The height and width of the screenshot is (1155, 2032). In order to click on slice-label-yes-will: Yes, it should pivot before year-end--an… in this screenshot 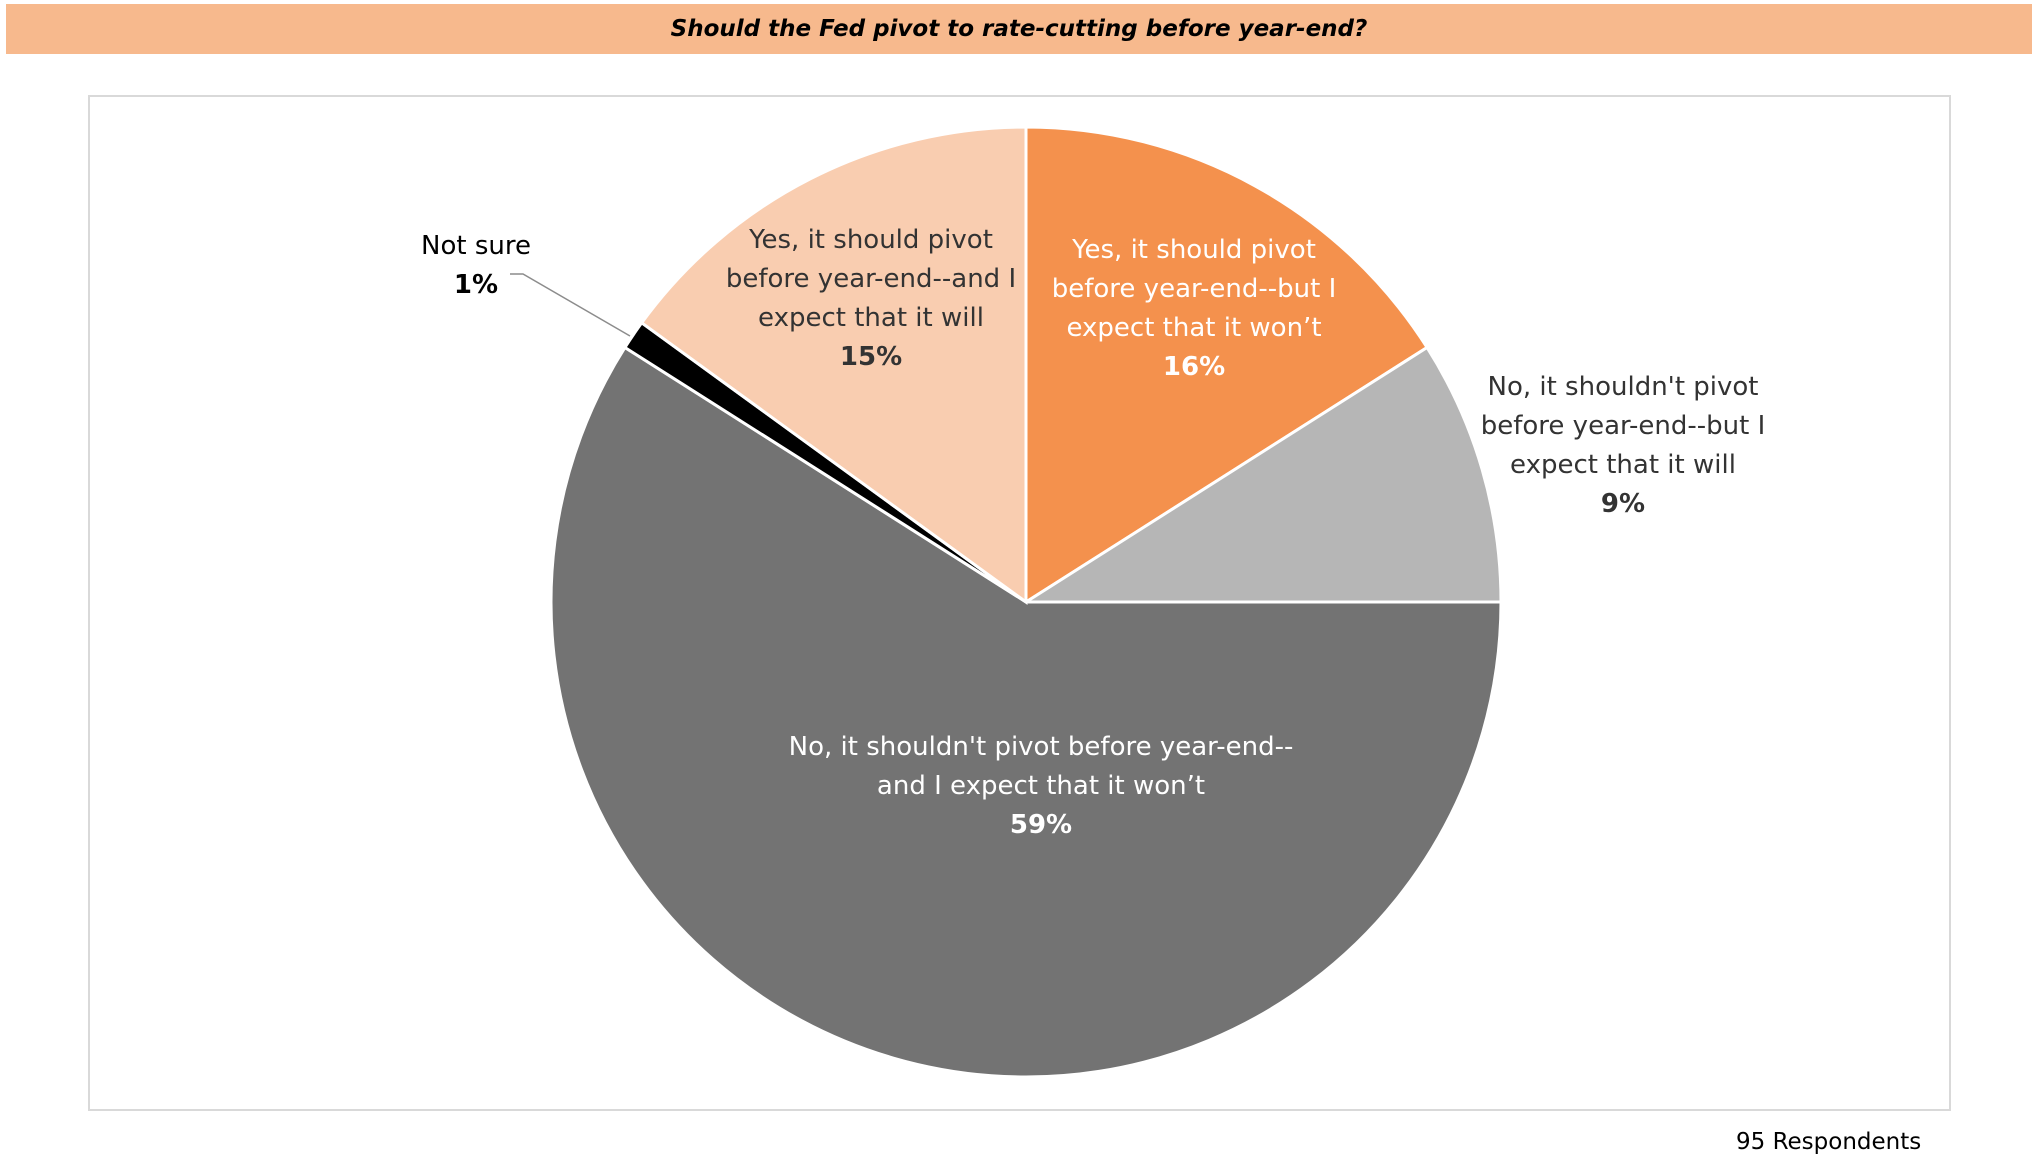, I will do `click(871, 298)`.